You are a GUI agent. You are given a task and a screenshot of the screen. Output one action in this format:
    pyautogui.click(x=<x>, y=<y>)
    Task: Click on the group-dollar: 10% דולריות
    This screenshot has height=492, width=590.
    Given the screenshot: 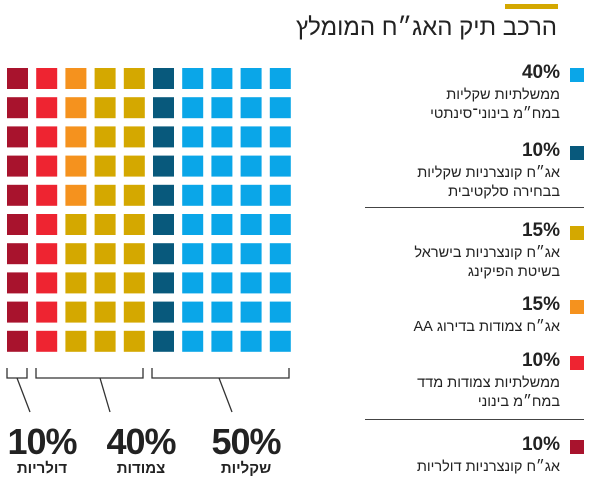 What is the action you would take?
    pyautogui.click(x=44, y=449)
    